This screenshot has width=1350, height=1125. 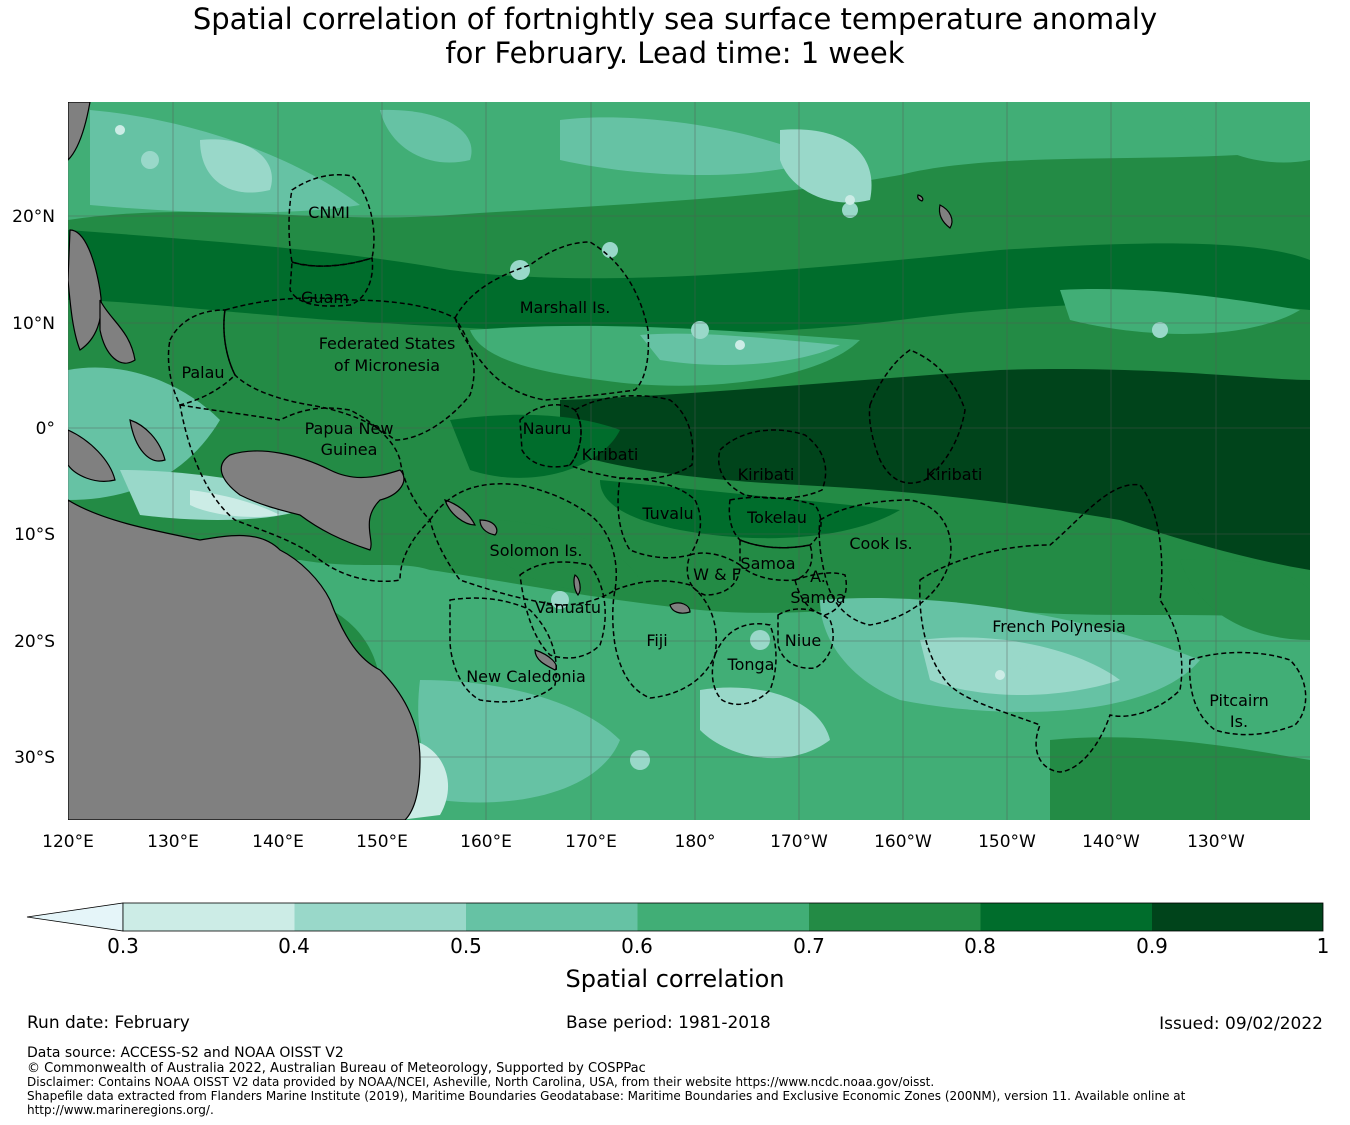 I want to click on eez-samoa, so click(x=776, y=560).